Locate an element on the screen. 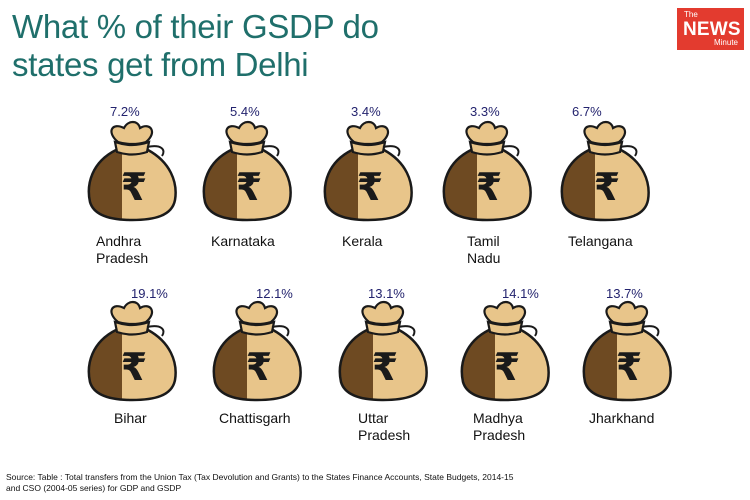 The height and width of the screenshot is (500, 750). money-bag-5: ₹ is located at coordinates (605, 171).